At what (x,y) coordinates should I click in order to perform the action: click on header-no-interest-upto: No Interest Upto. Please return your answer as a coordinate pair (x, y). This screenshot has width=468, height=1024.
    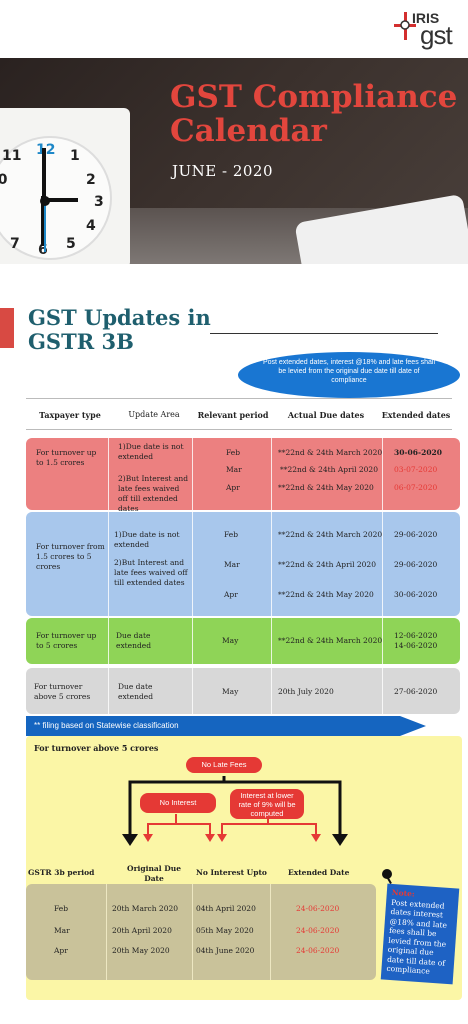
    Looking at the image, I should click on (231, 872).